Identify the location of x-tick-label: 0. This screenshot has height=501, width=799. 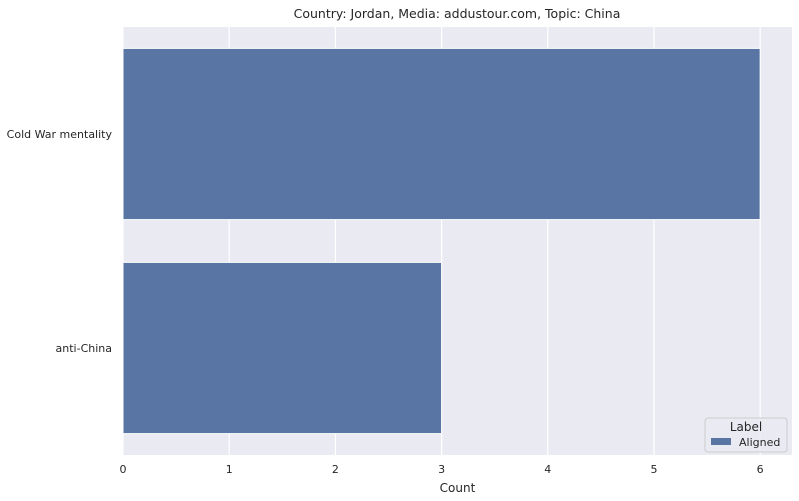
(123, 469).